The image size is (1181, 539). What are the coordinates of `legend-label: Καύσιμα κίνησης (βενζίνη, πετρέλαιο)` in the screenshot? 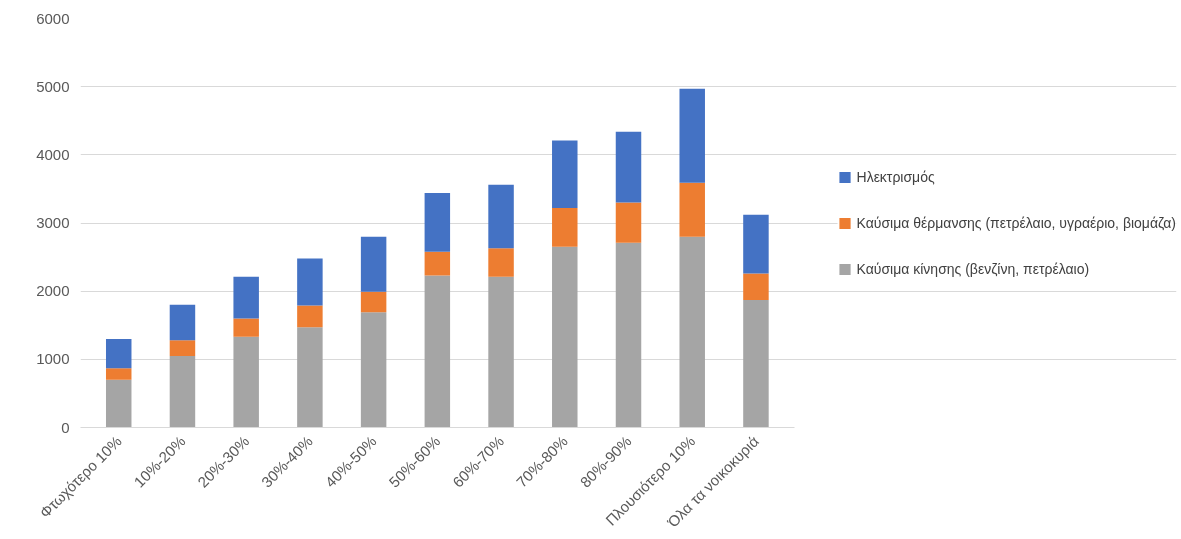 It's located at (973, 268).